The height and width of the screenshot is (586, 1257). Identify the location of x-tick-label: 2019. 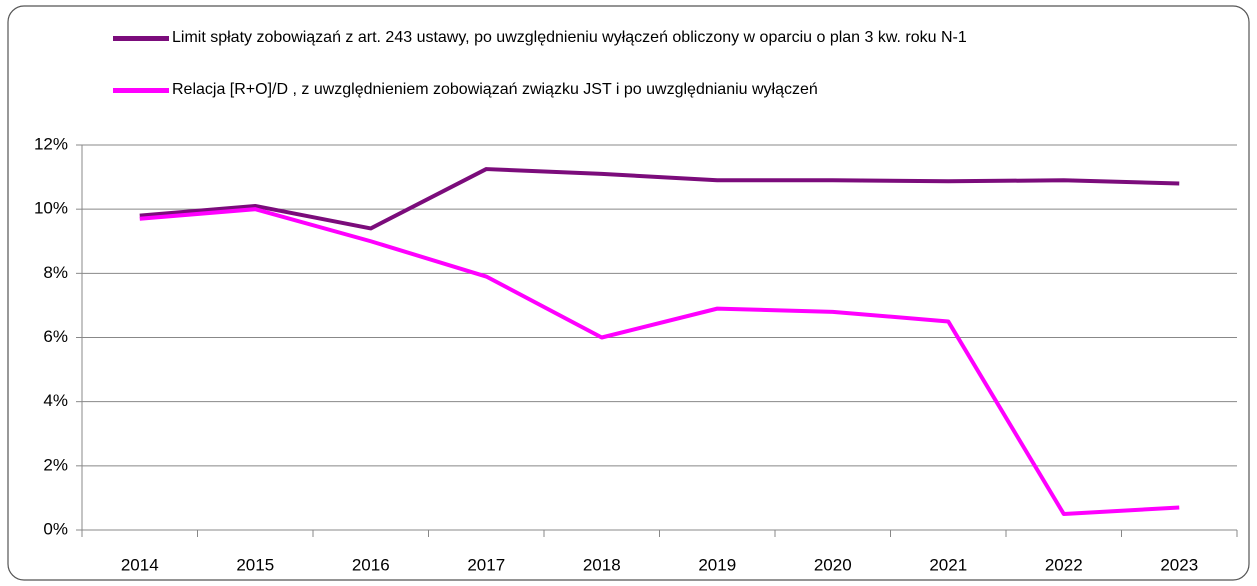
(717, 564).